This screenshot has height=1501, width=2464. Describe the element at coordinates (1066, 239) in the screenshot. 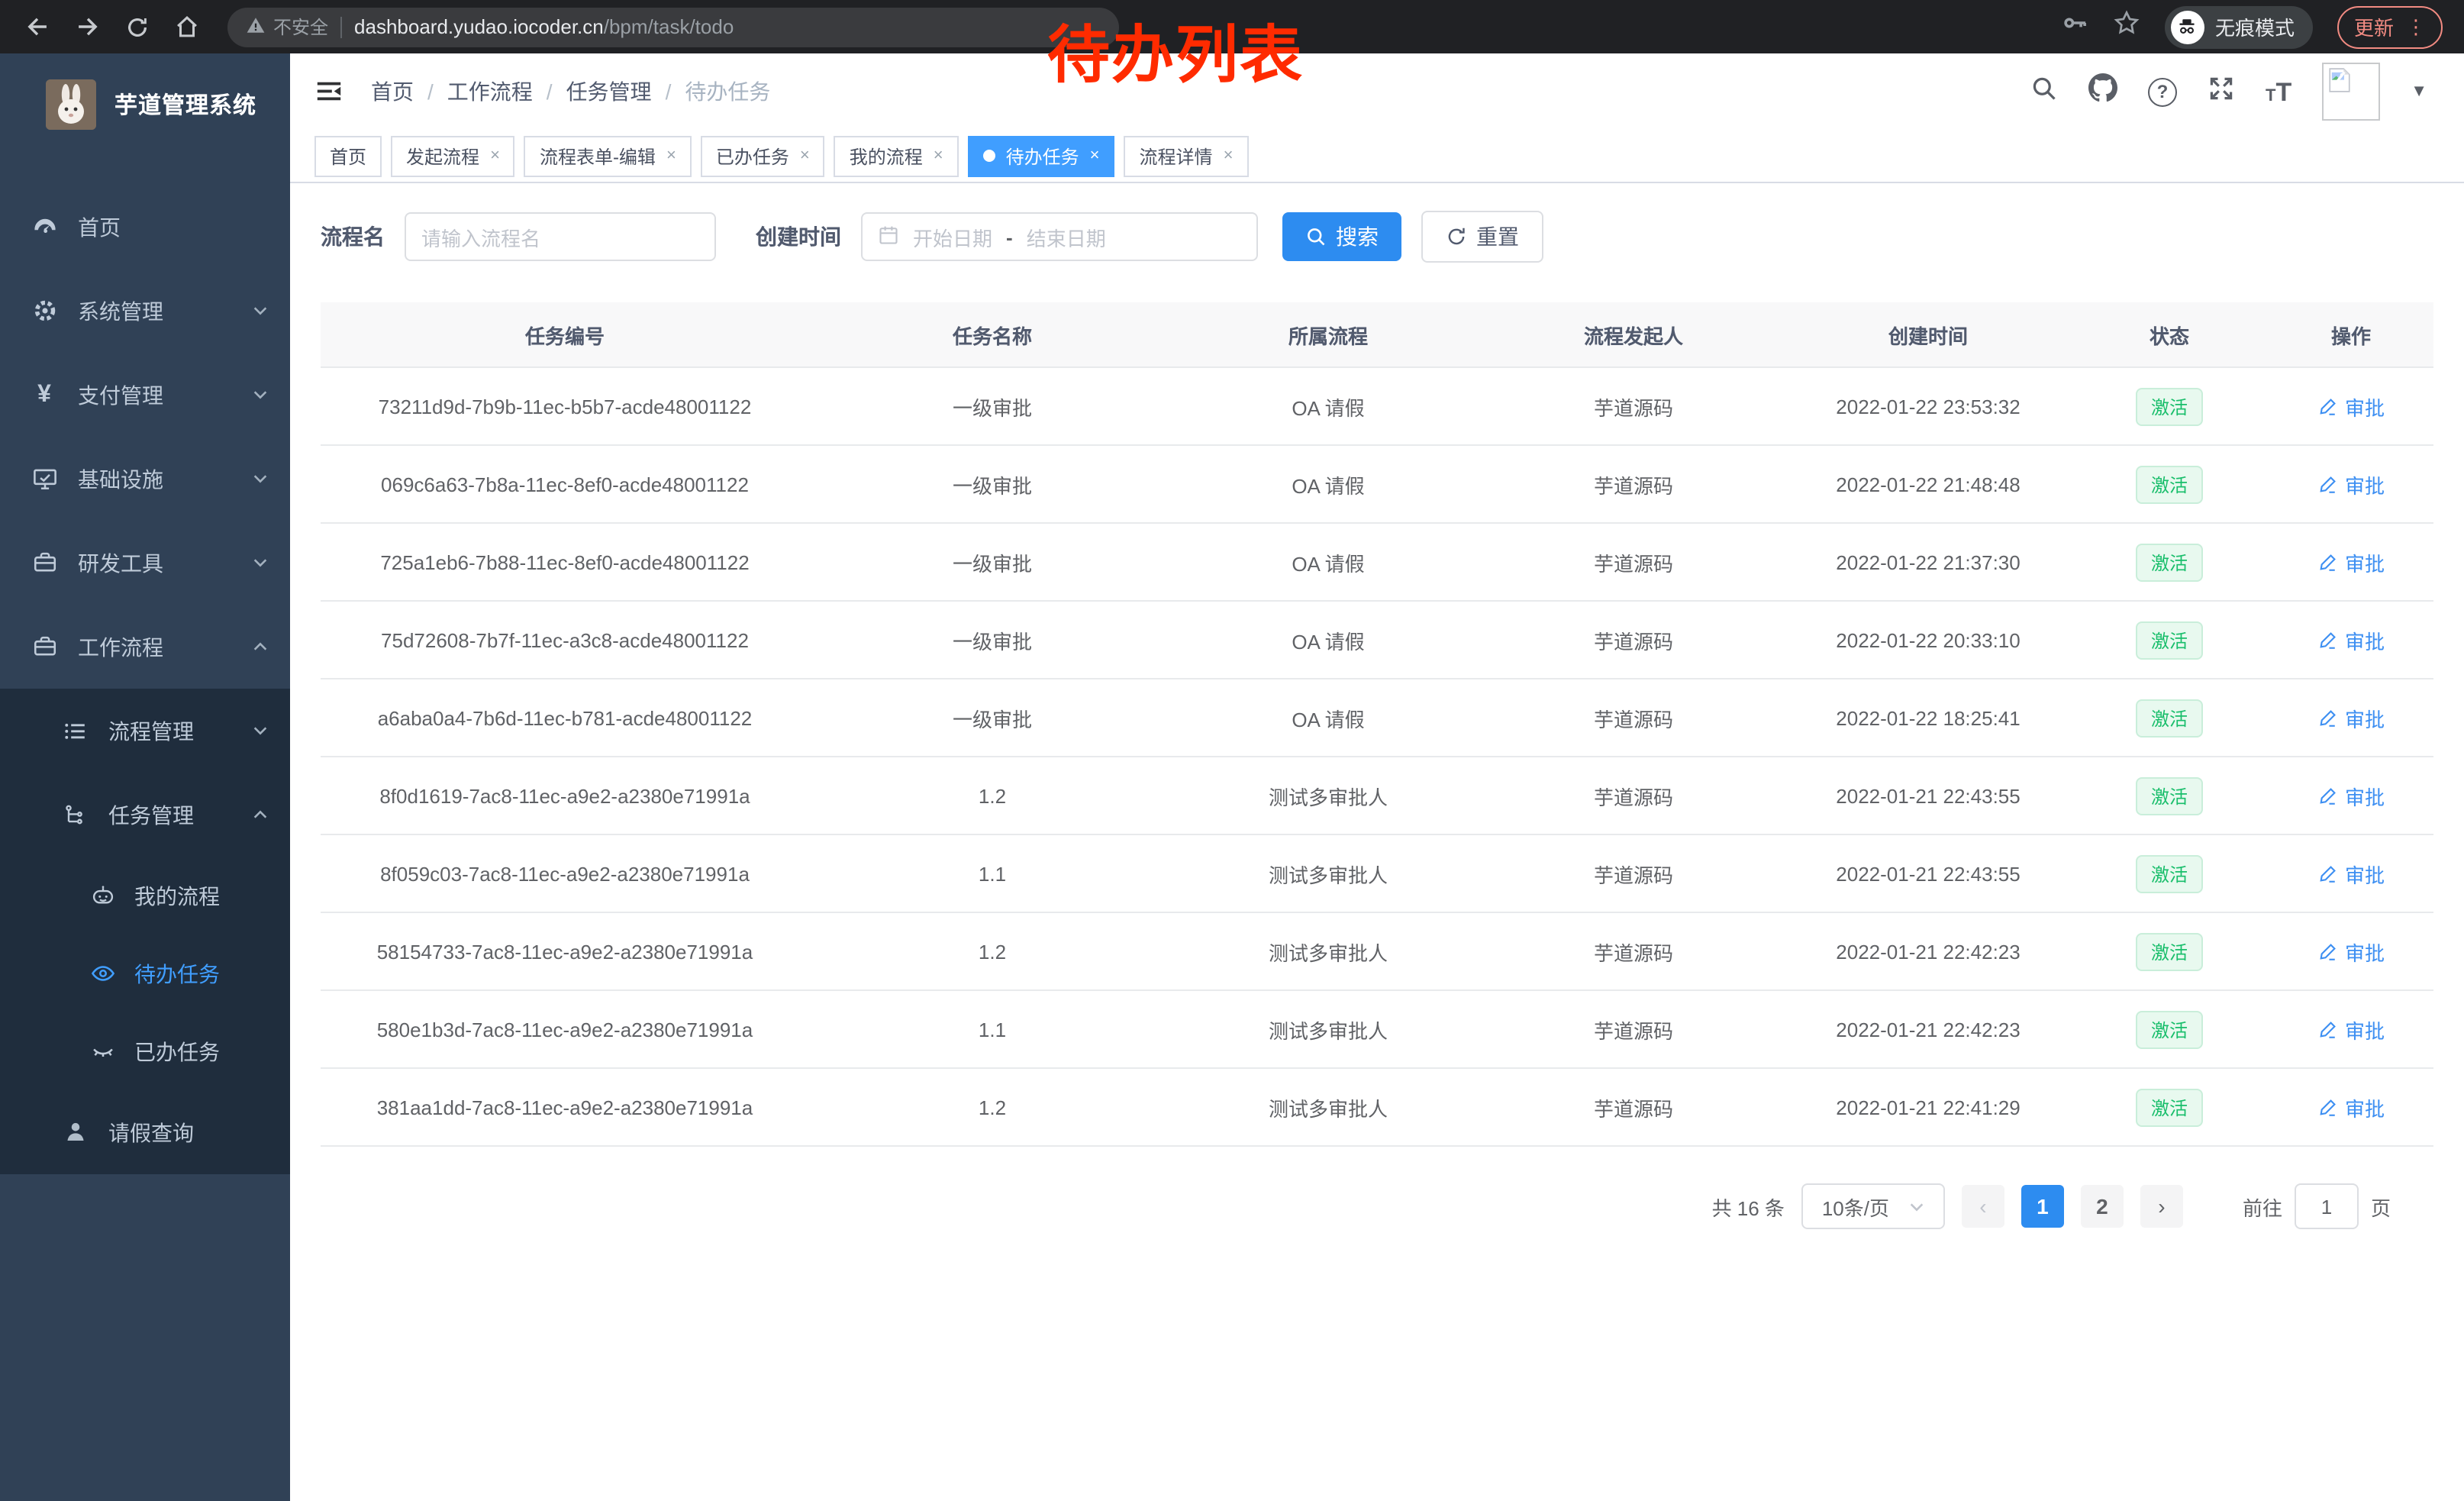

I see `end-date-placeholder: 结束日期` at that location.